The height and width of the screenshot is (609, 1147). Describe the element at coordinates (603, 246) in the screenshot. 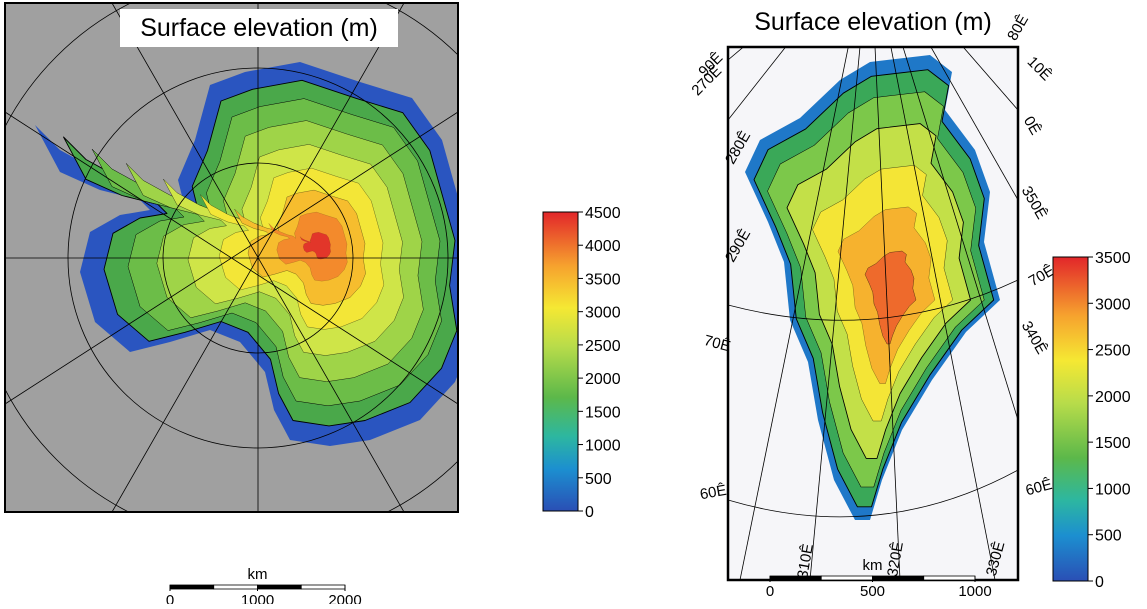

I see `colorbar-label: 4000` at that location.